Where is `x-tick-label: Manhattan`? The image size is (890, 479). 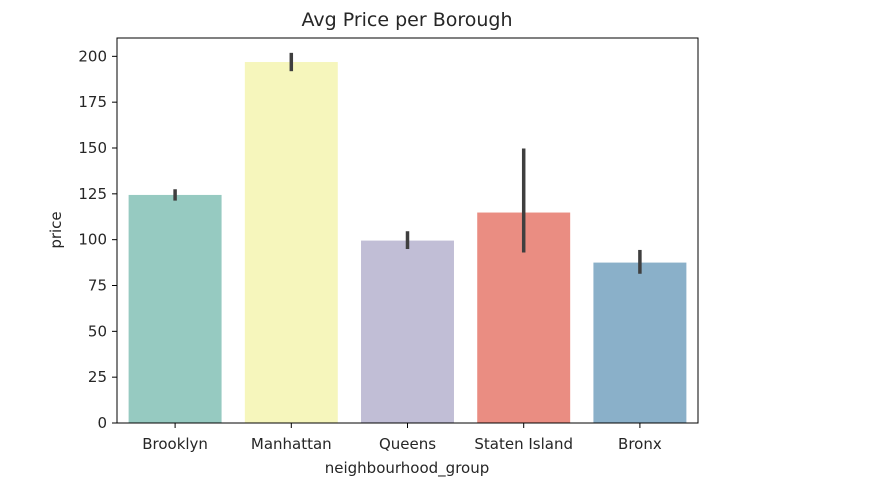
x-tick-label: Manhattan is located at coordinates (291, 444).